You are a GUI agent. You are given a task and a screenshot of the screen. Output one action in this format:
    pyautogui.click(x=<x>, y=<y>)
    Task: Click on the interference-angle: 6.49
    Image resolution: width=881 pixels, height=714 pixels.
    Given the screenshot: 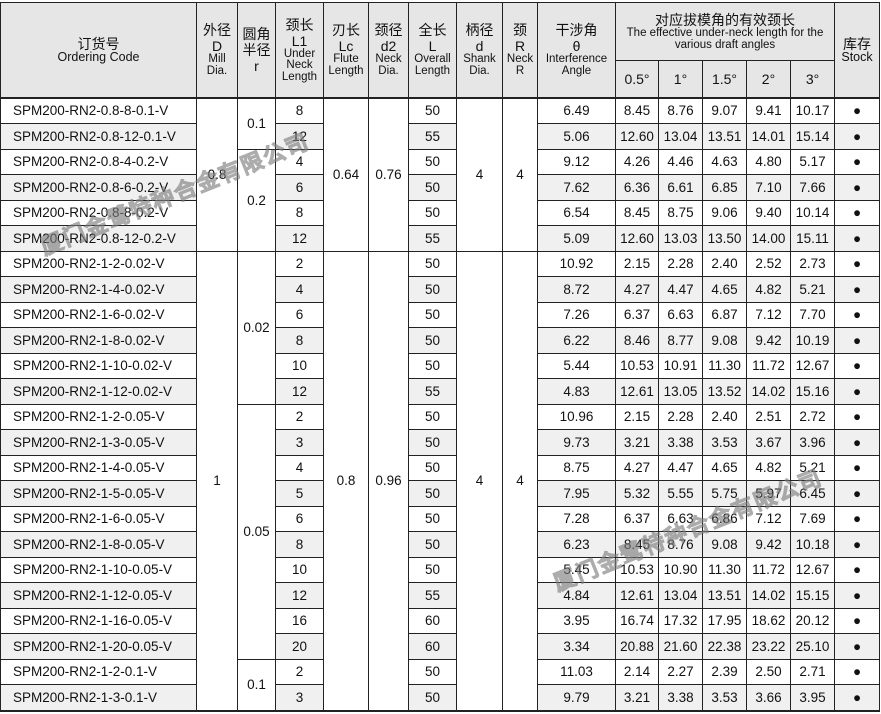 What is the action you would take?
    pyautogui.click(x=576, y=110)
    